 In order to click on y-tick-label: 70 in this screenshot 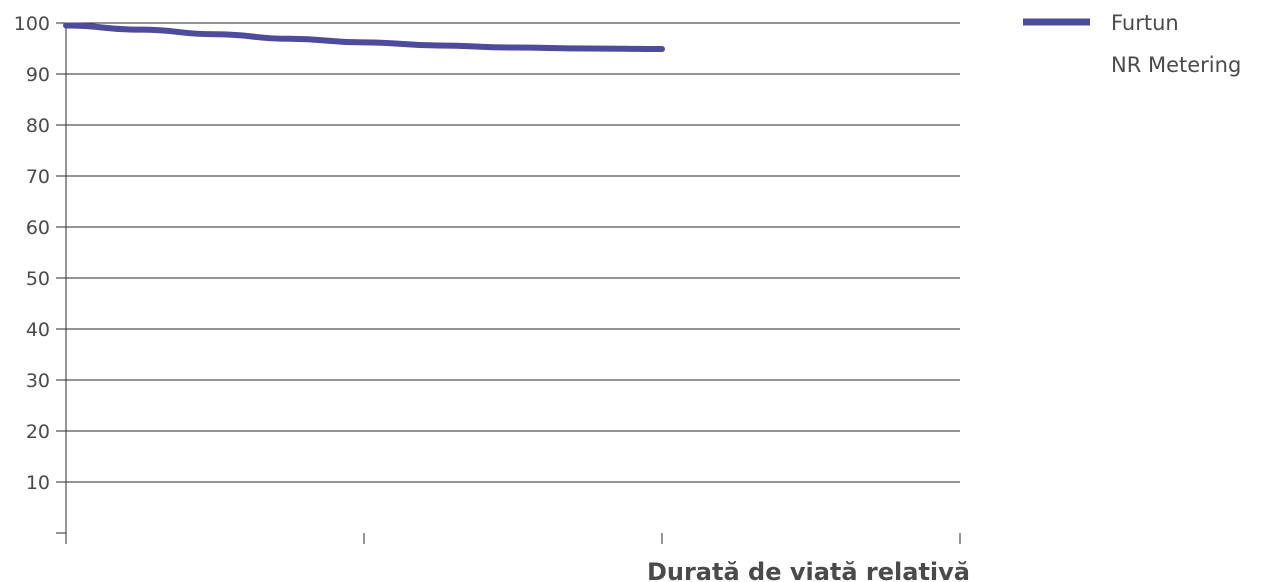, I will do `click(38, 177)`.